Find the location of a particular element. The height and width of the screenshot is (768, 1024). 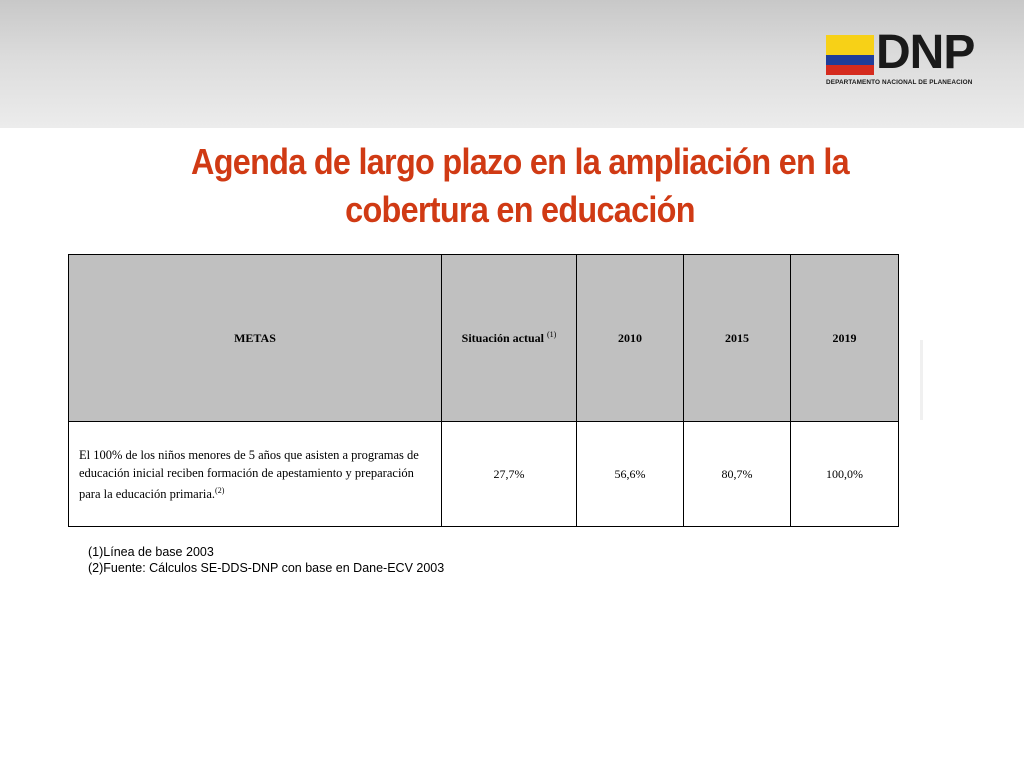

dnp-logo: DNP DEPARTAMENTO NACIONAL DE PLANEACION is located at coordinates (912, 57).